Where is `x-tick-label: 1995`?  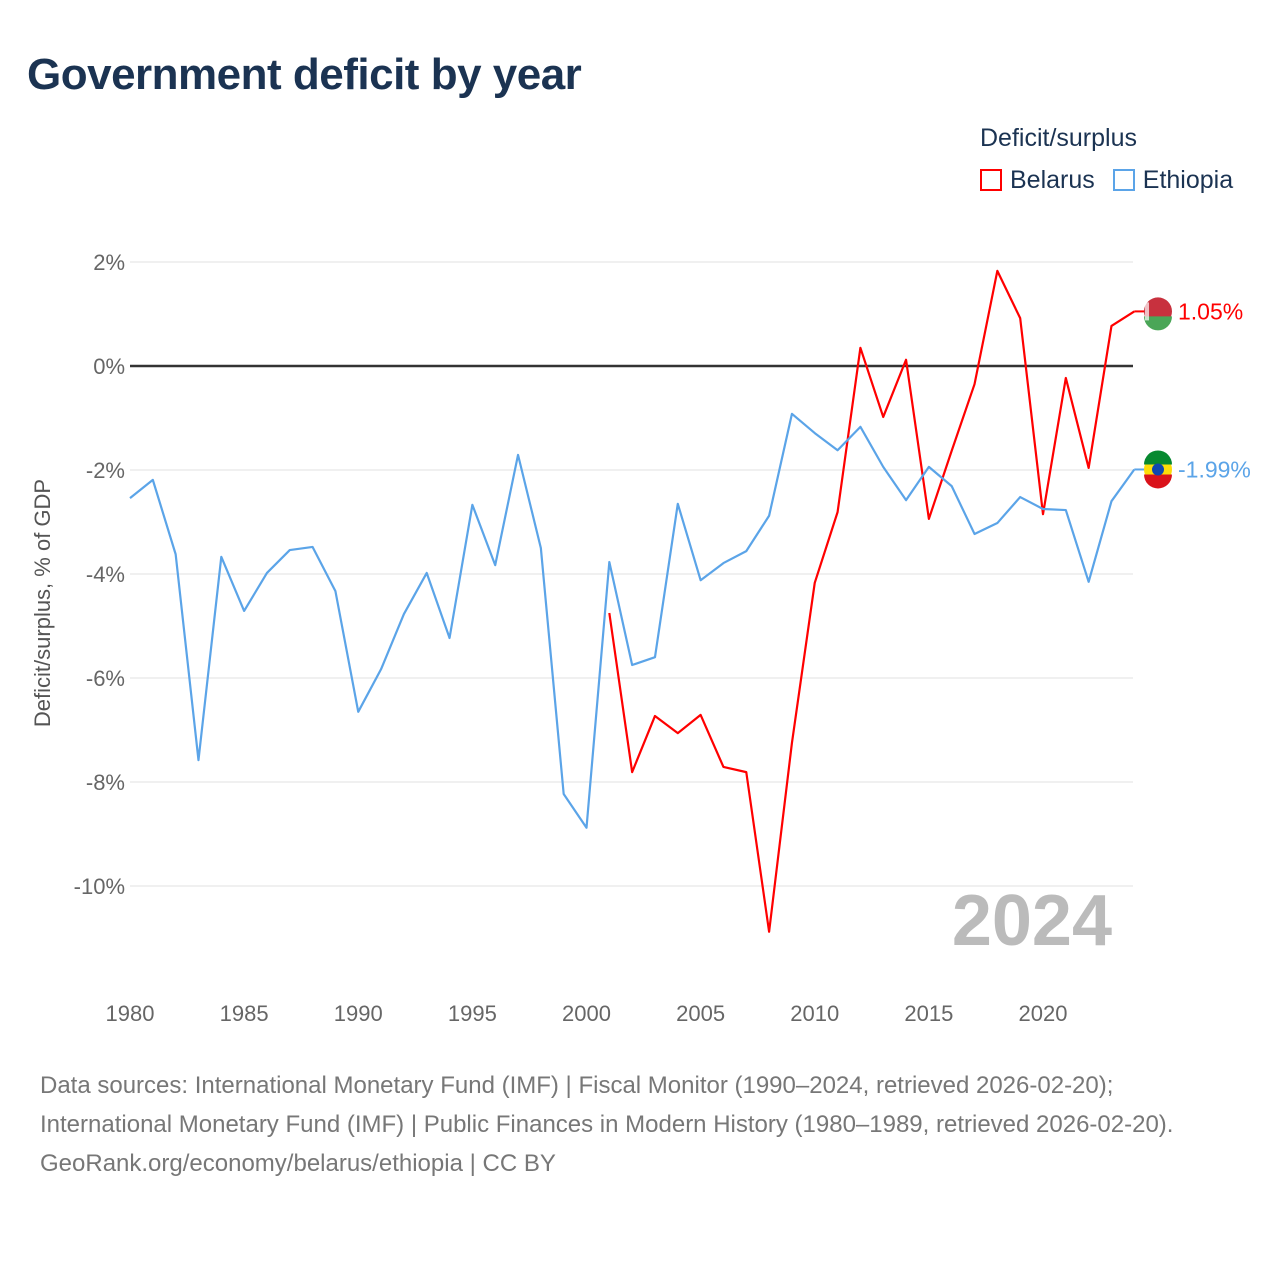 x-tick-label: 1995 is located at coordinates (472, 1013).